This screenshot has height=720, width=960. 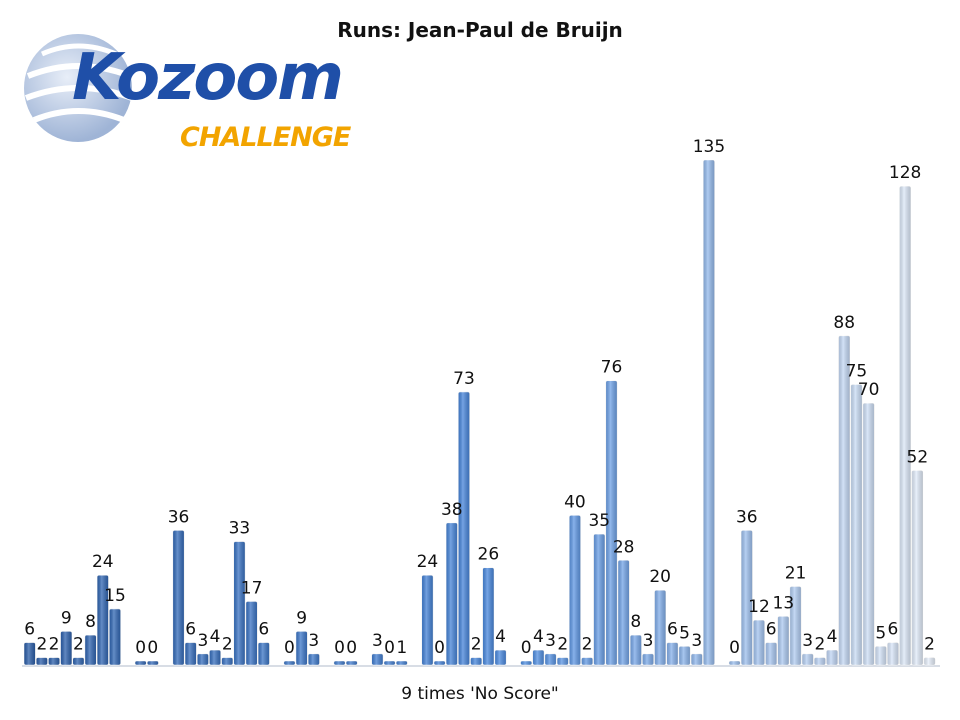 What do you see at coordinates (452, 510) in the screenshot?
I see `data-label: 38` at bounding box center [452, 510].